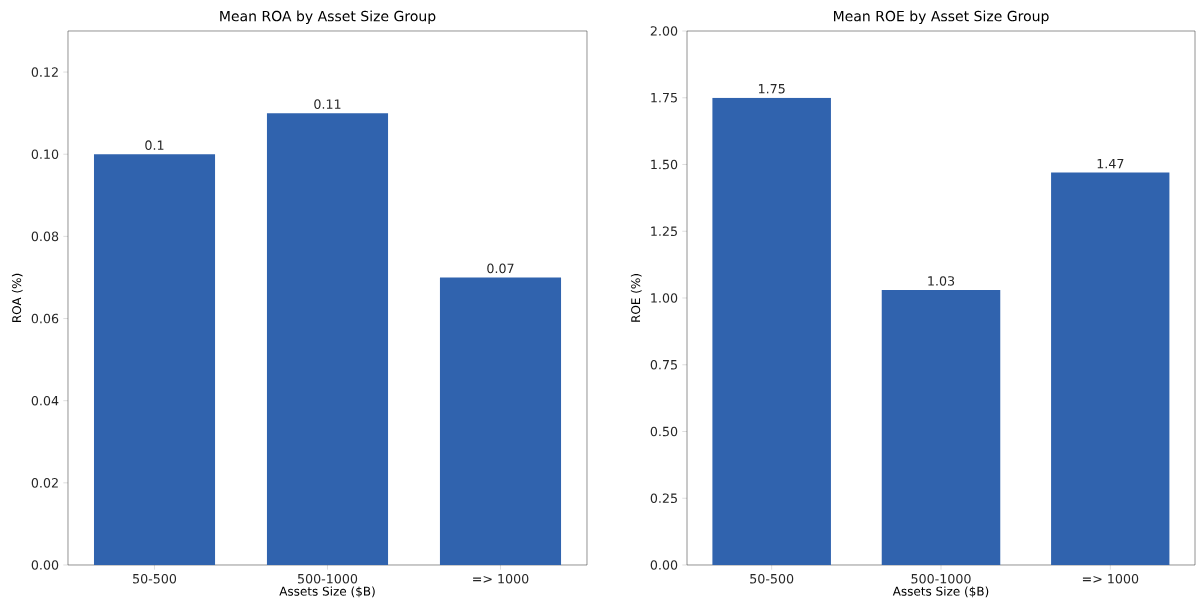 The width and height of the screenshot is (1197, 604). Describe the element at coordinates (941, 17) in the screenshot. I see `chart-title: Mean ROE by Asset Size Group` at that location.